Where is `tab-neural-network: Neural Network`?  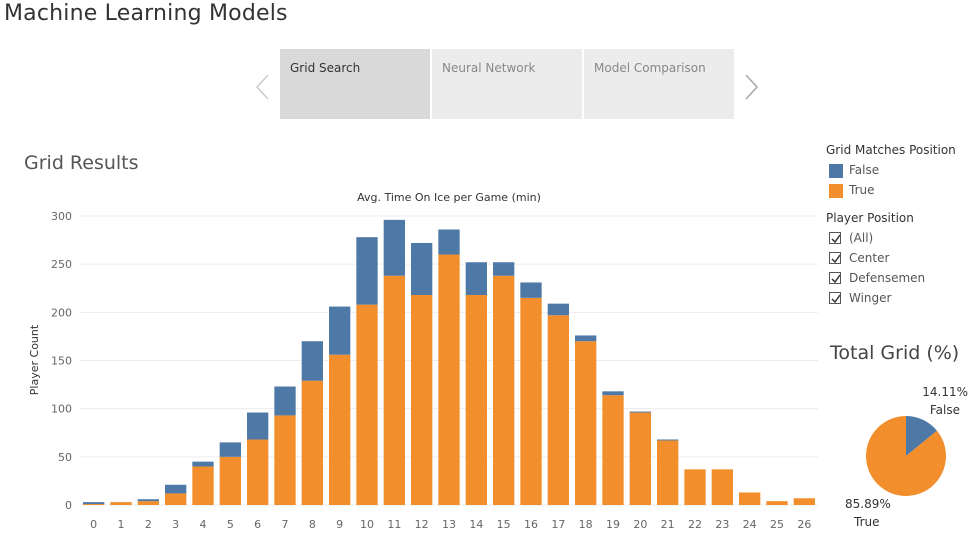
tab-neural-network: Neural Network is located at coordinates (507, 84).